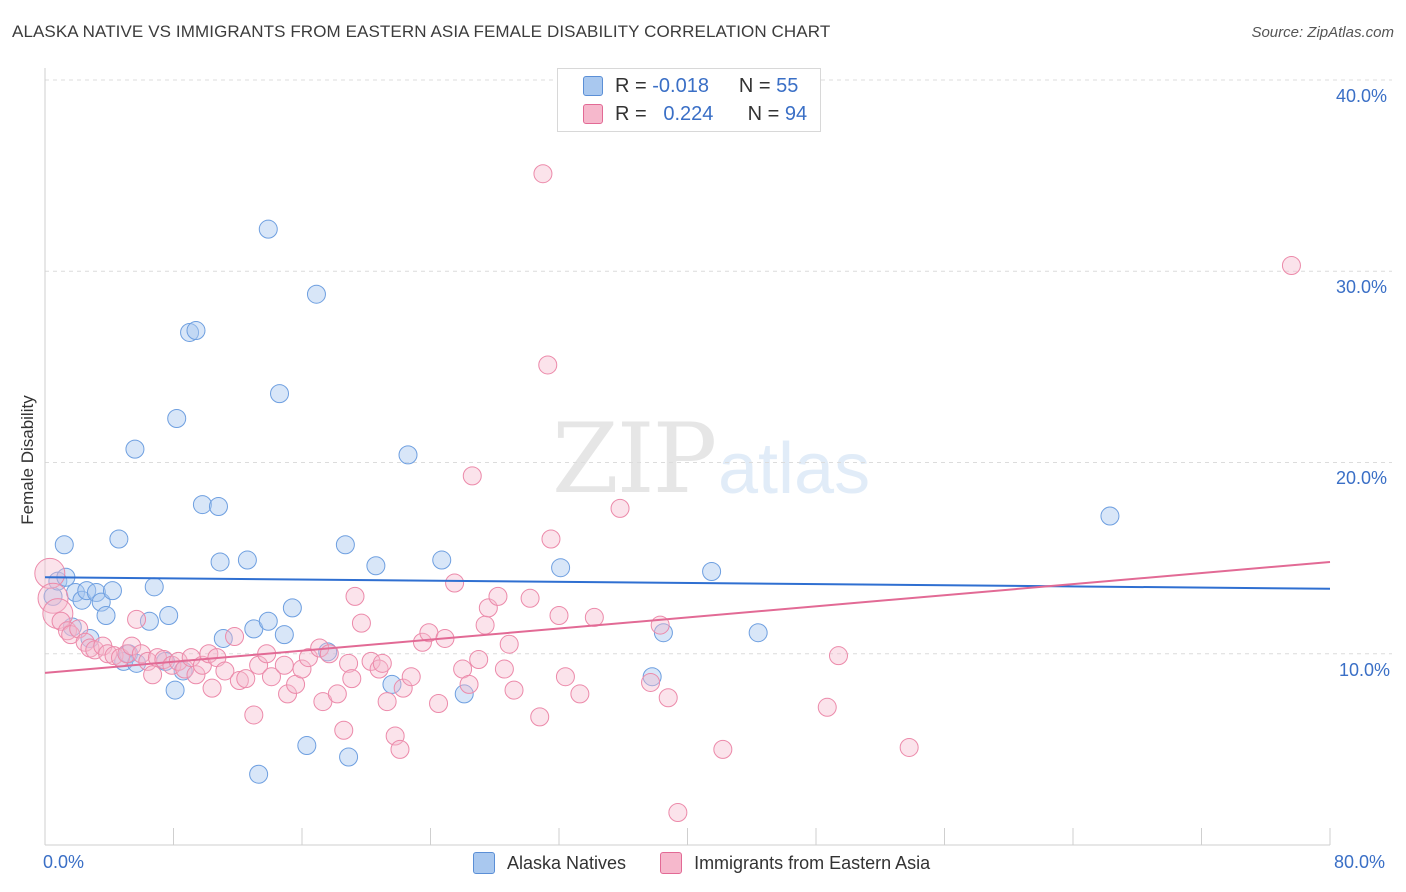 The image size is (1406, 892). Describe the element at coordinates (27, 460) in the screenshot. I see `y-axis-title: Female Disability` at that location.